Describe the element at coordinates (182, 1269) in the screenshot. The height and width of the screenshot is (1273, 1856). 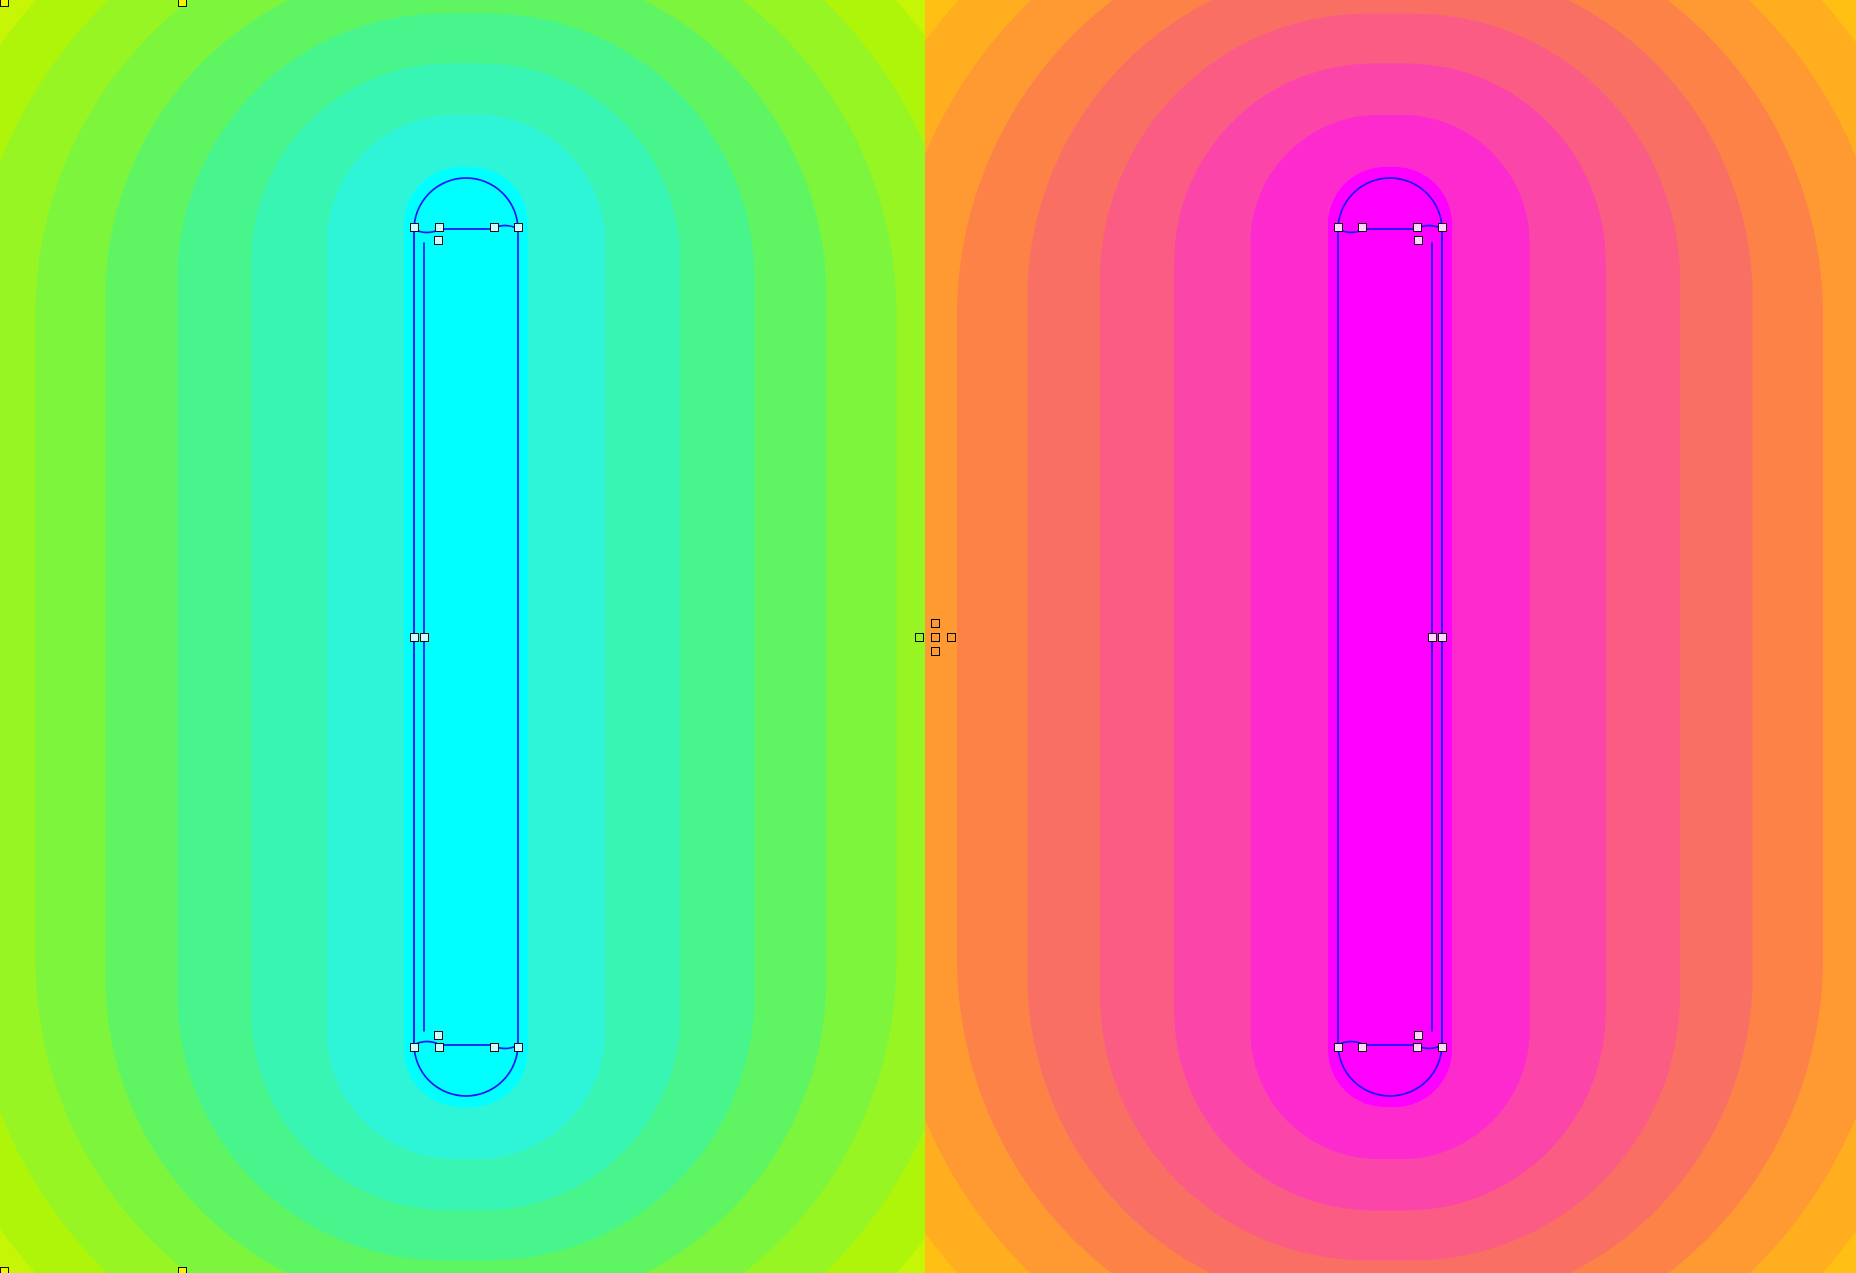
I see `node-handle-canvas-bottom-handle-b` at that location.